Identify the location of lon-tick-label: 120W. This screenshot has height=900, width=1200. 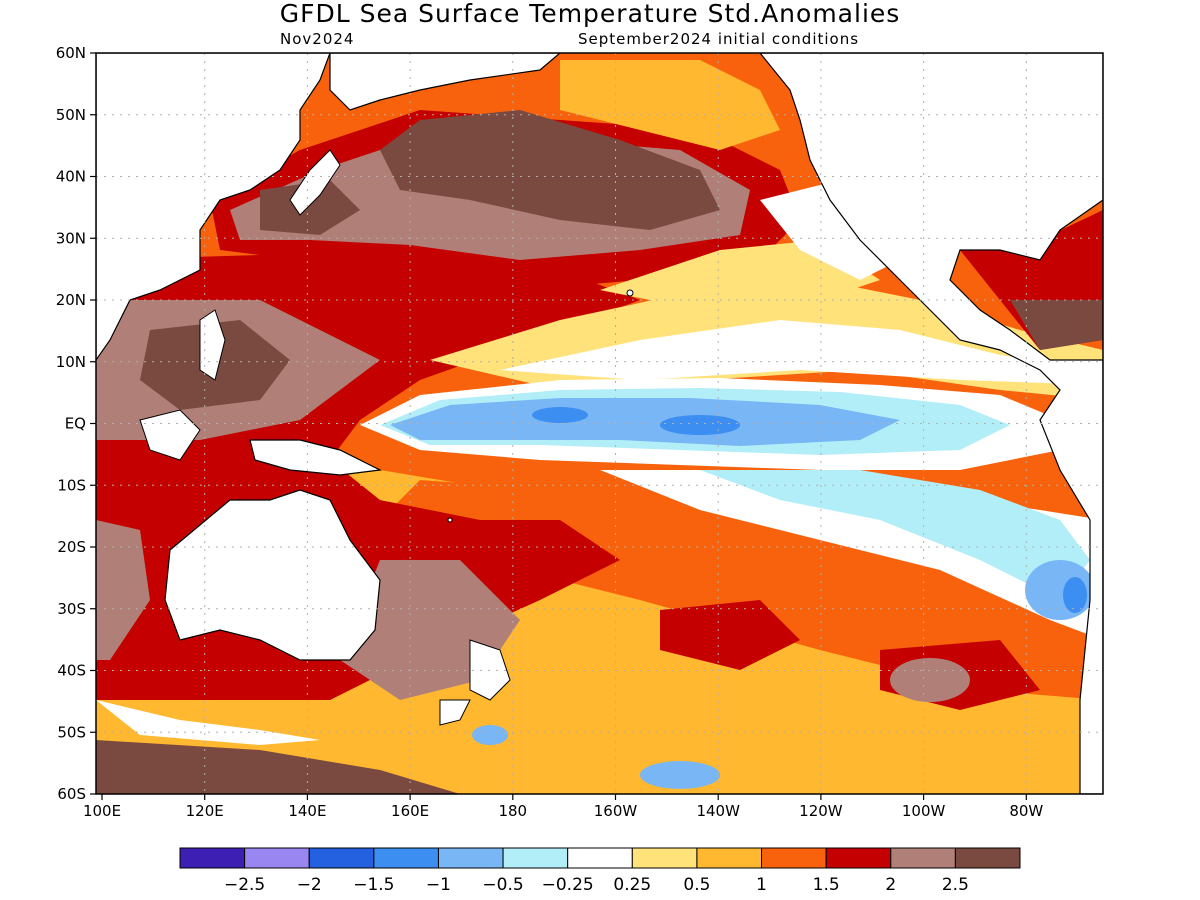
(821, 811).